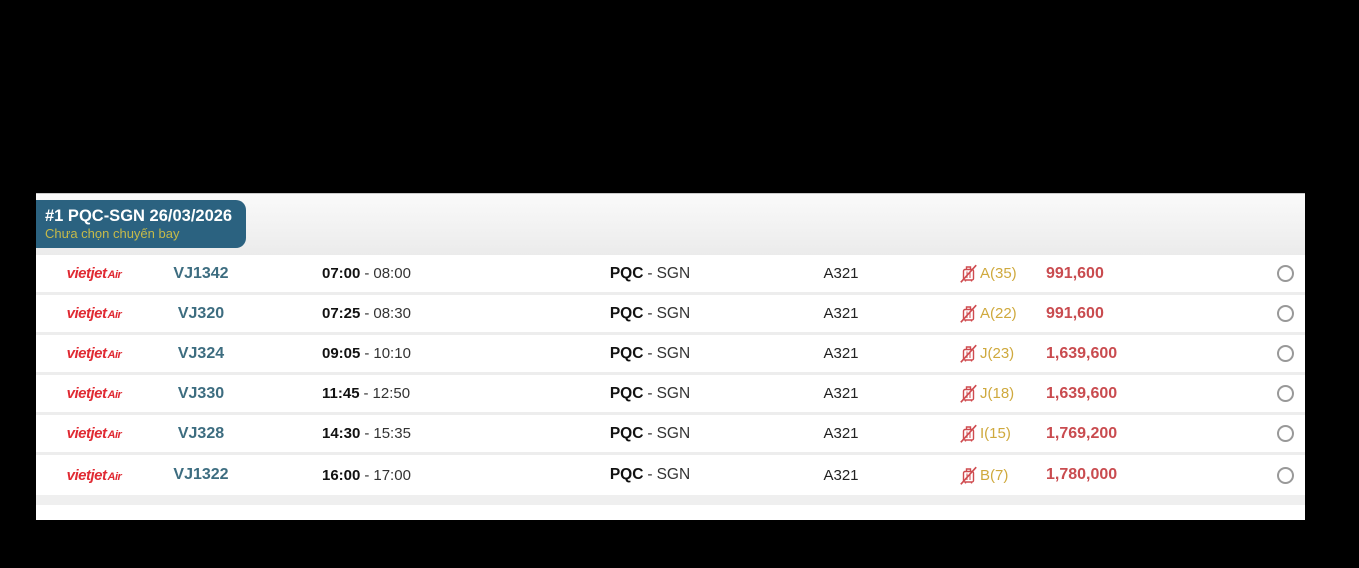  What do you see at coordinates (393, 313) in the screenshot?
I see `flight-times: 07:25-08:30` at bounding box center [393, 313].